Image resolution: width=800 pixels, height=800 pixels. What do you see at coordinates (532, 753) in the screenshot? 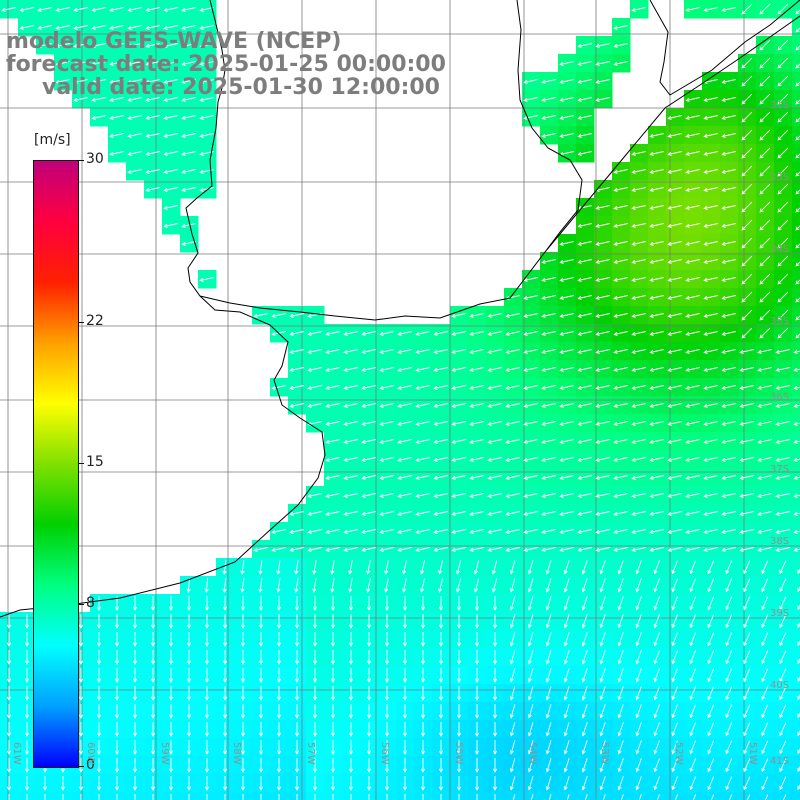
I see `longitude-label: 54W` at bounding box center [532, 753].